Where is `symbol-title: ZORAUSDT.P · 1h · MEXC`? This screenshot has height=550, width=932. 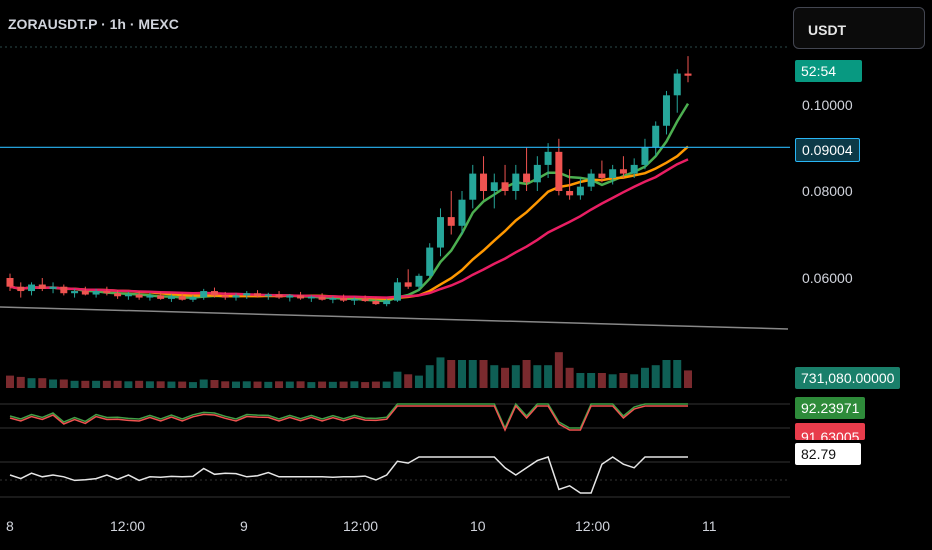 symbol-title: ZORAUSDT.P · 1h · MEXC is located at coordinates (93, 24).